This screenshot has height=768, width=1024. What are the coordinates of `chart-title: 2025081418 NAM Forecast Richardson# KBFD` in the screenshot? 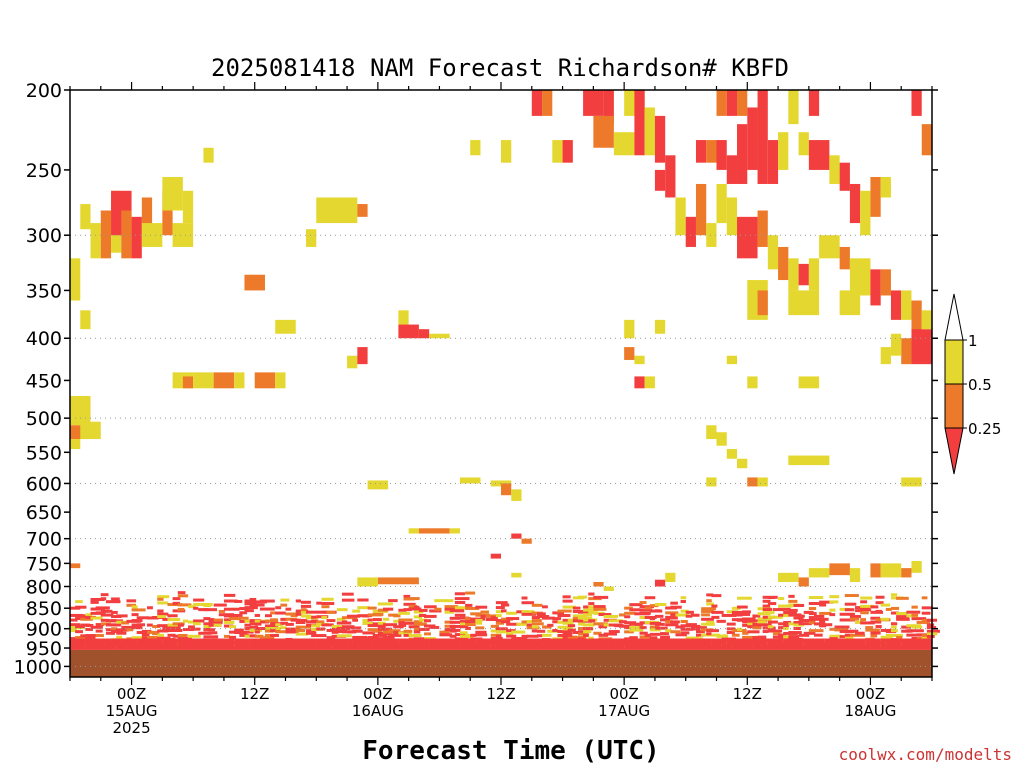 It's located at (500, 68).